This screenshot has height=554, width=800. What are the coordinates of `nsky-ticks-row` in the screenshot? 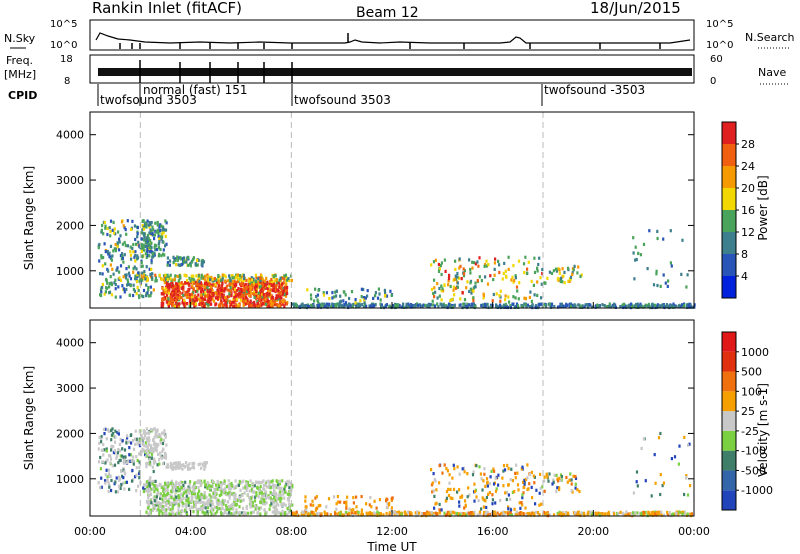 It's located at (390, 41).